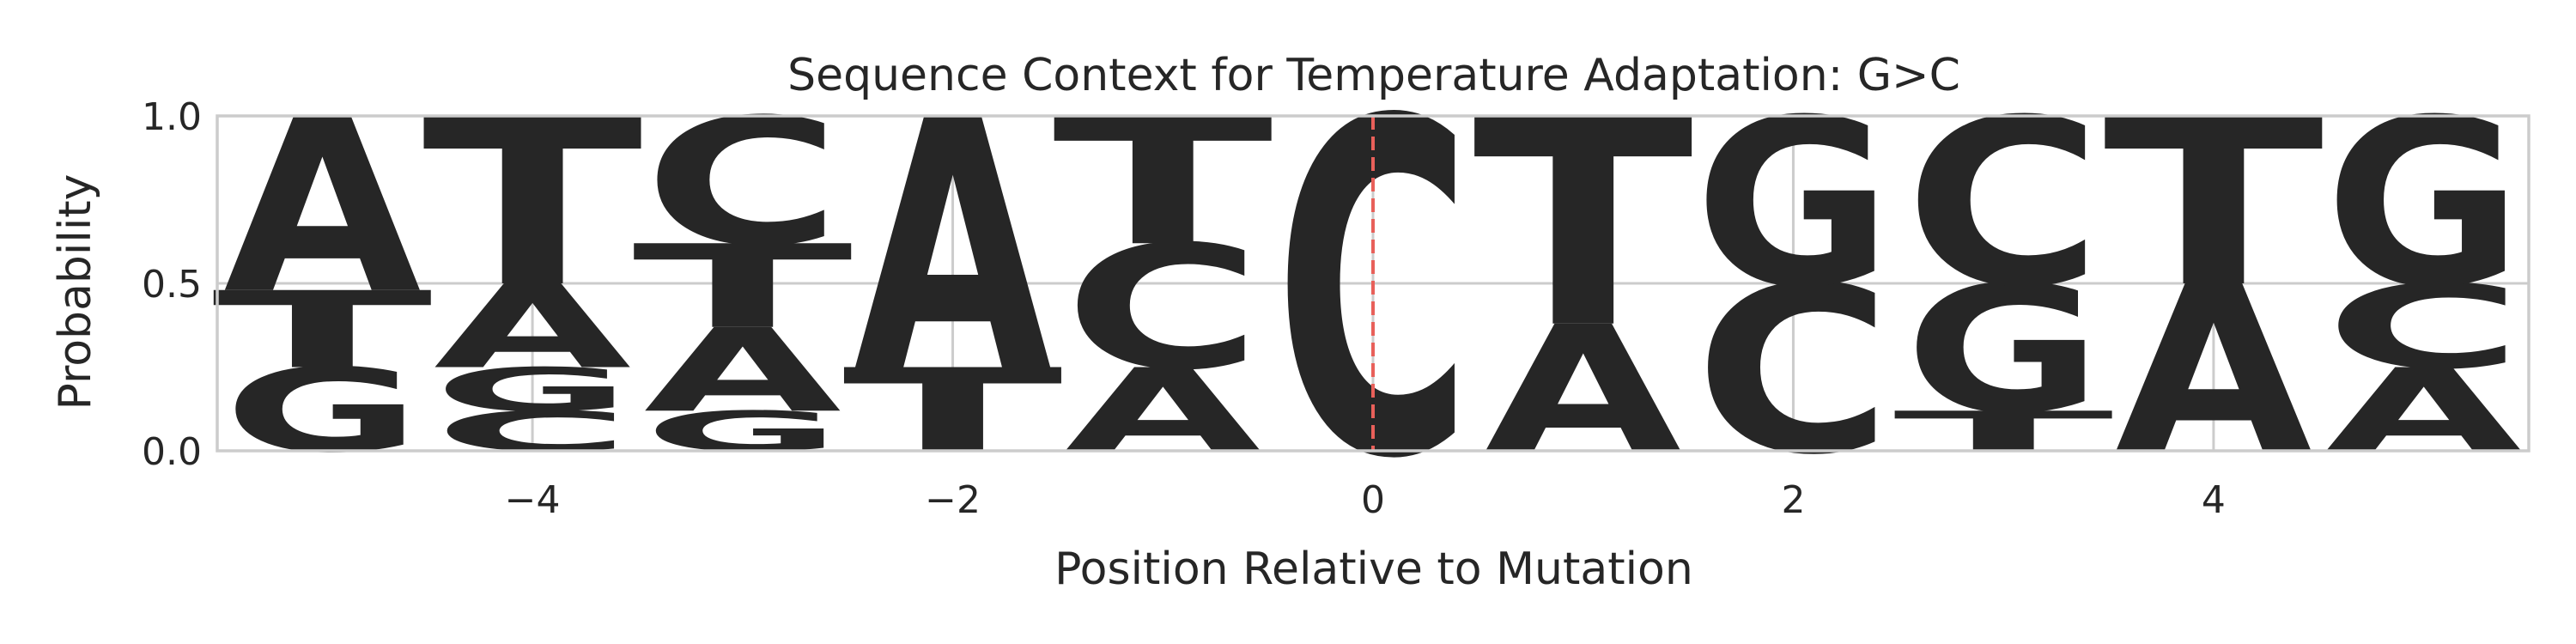 The width and height of the screenshot is (2576, 644). What do you see at coordinates (533, 500) in the screenshot?
I see `x-tick-label: −4` at bounding box center [533, 500].